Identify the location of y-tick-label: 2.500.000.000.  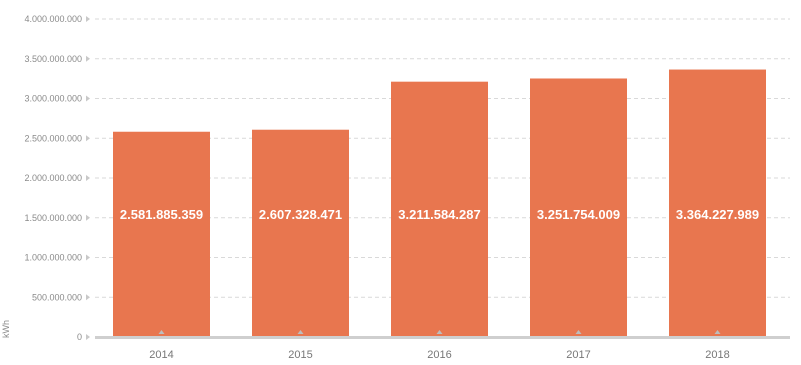
(53, 138).